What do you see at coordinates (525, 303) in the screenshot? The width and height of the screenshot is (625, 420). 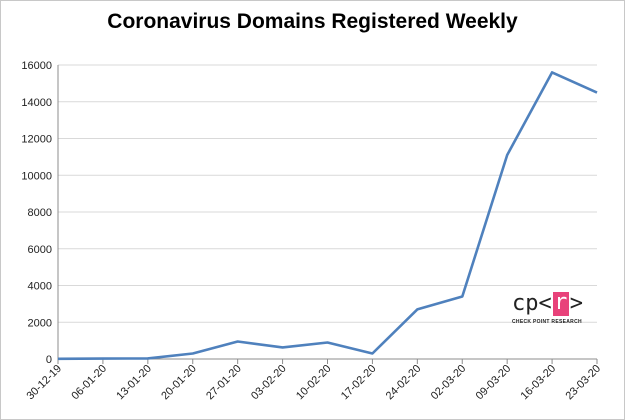 I see `logo-text-cp: cp` at bounding box center [525, 303].